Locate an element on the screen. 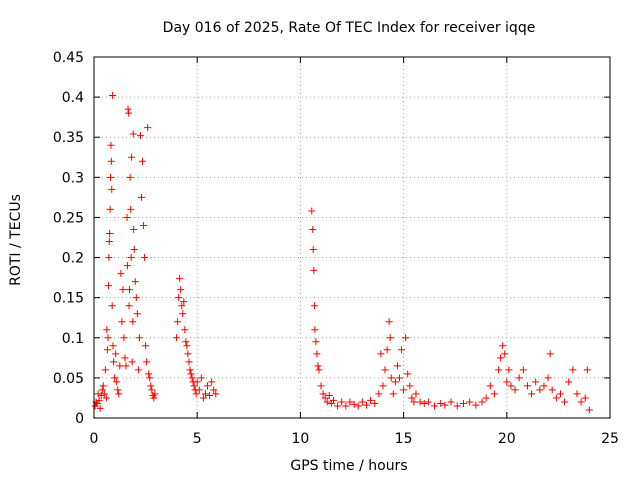 Image resolution: width=640 pixels, height=480 pixels. y-axis-label: ROTI / TECUs is located at coordinates (16, 240).